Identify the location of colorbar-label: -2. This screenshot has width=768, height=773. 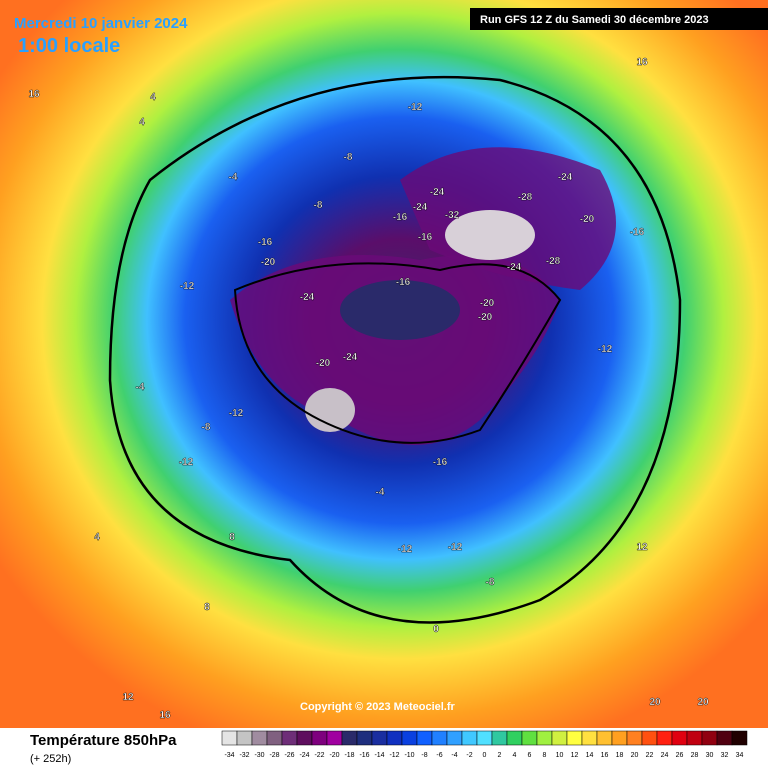
(469, 755).